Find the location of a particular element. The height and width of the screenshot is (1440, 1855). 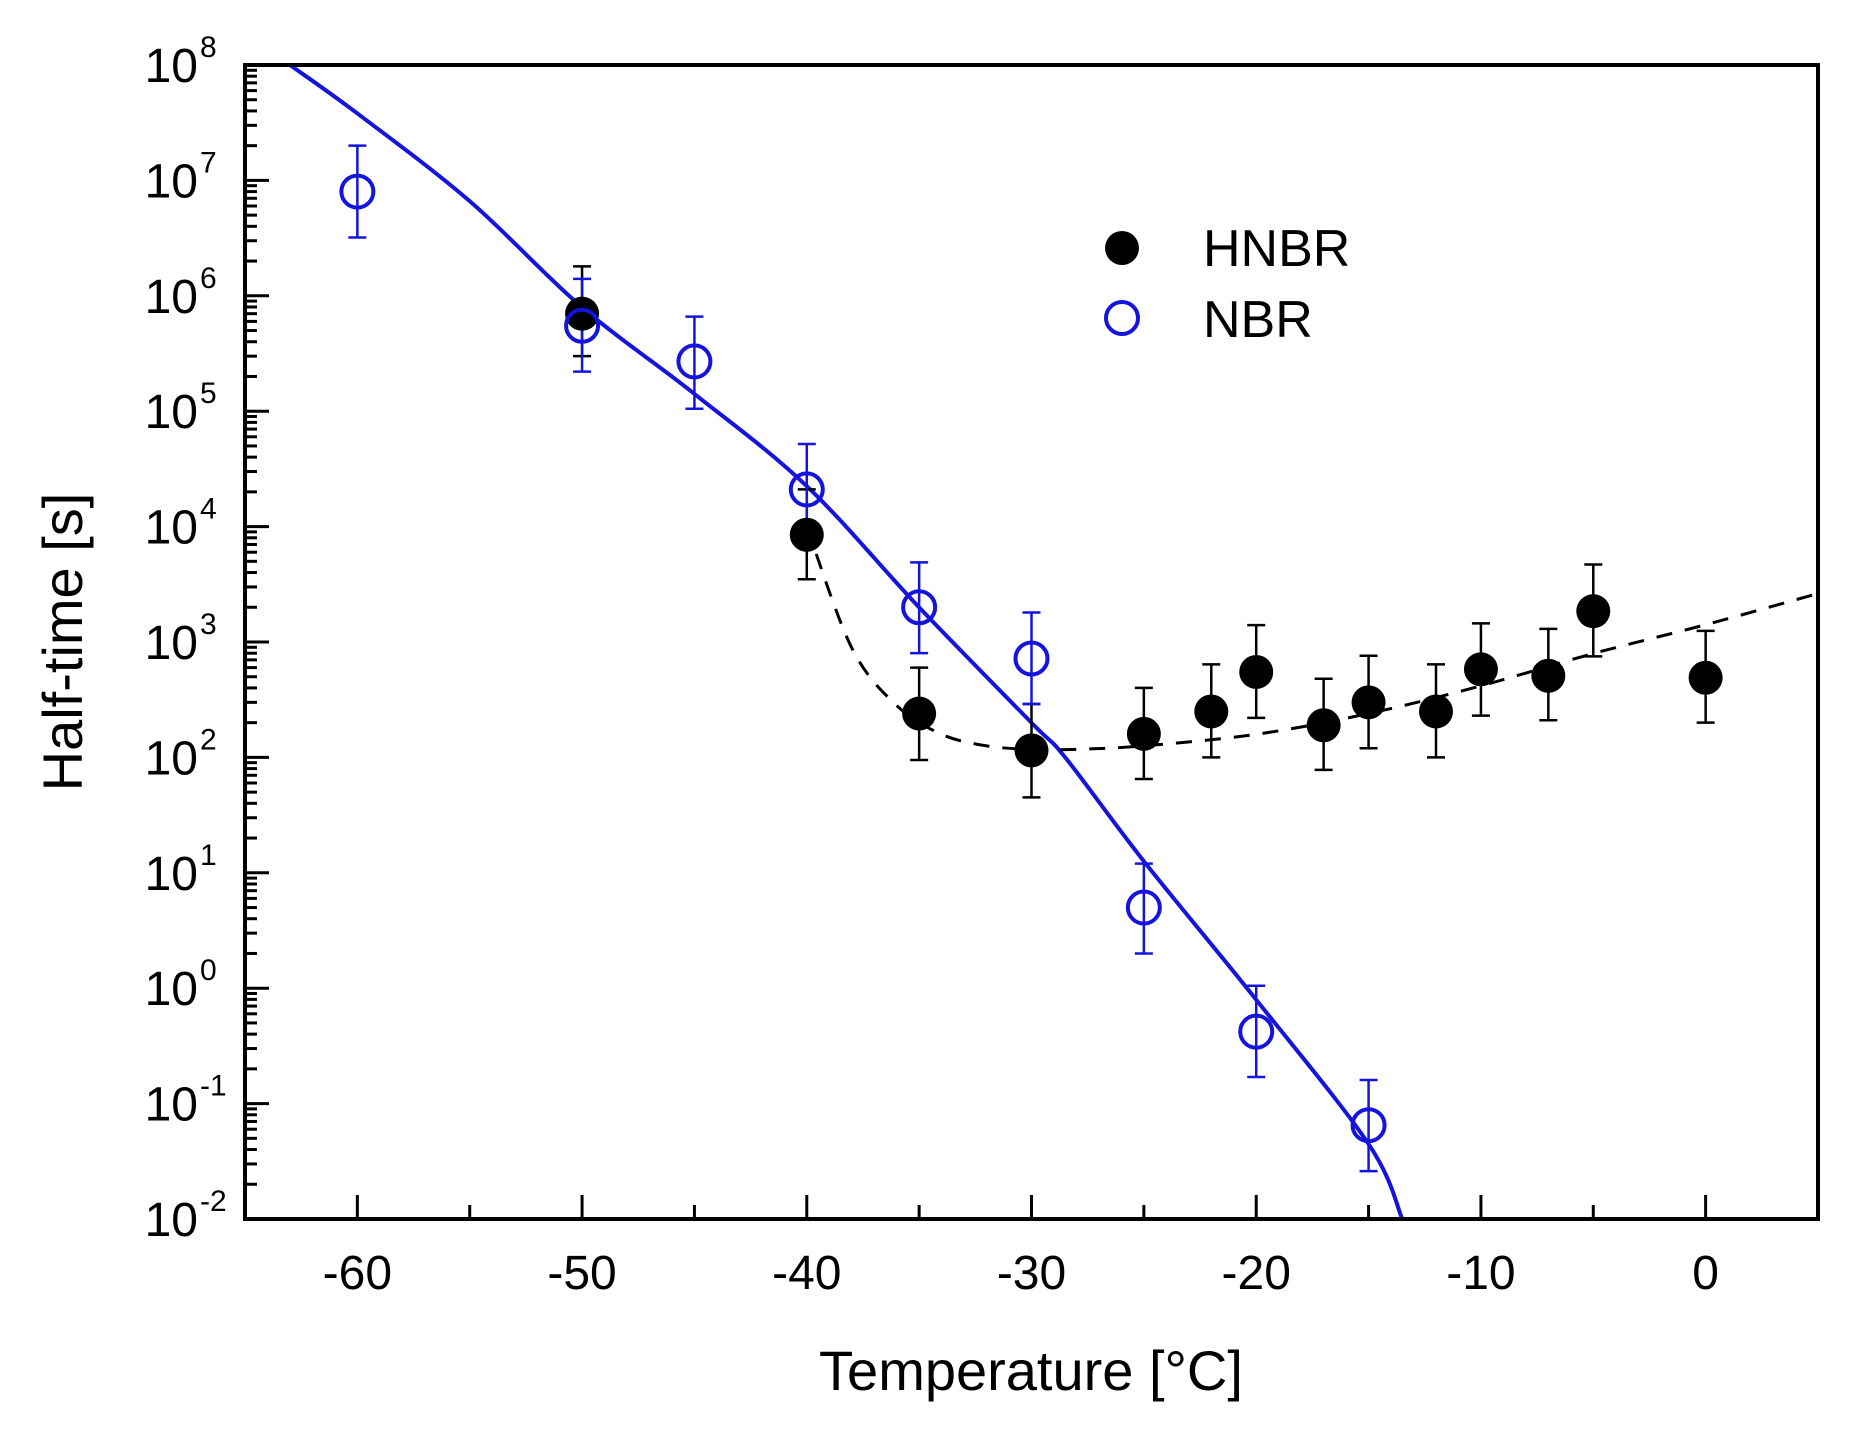

legend: HNBR NBR is located at coordinates (1227, 284).